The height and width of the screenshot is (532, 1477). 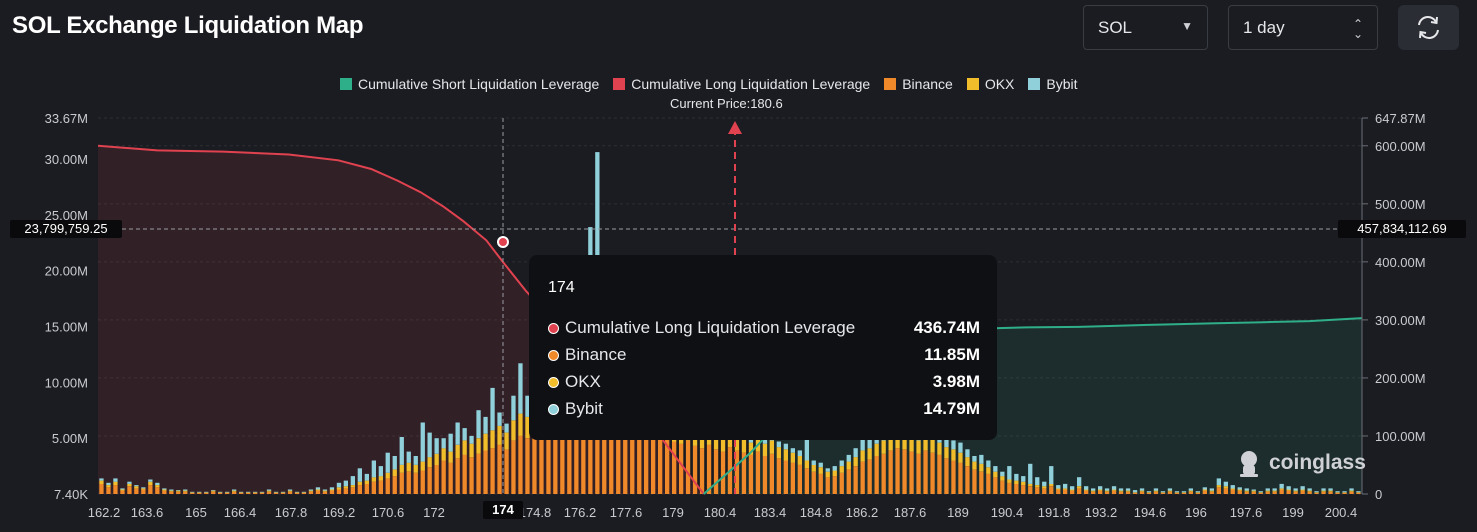 What do you see at coordinates (1402, 229) in the screenshot?
I see `crosshair-right-value: 457,834,112.69` at bounding box center [1402, 229].